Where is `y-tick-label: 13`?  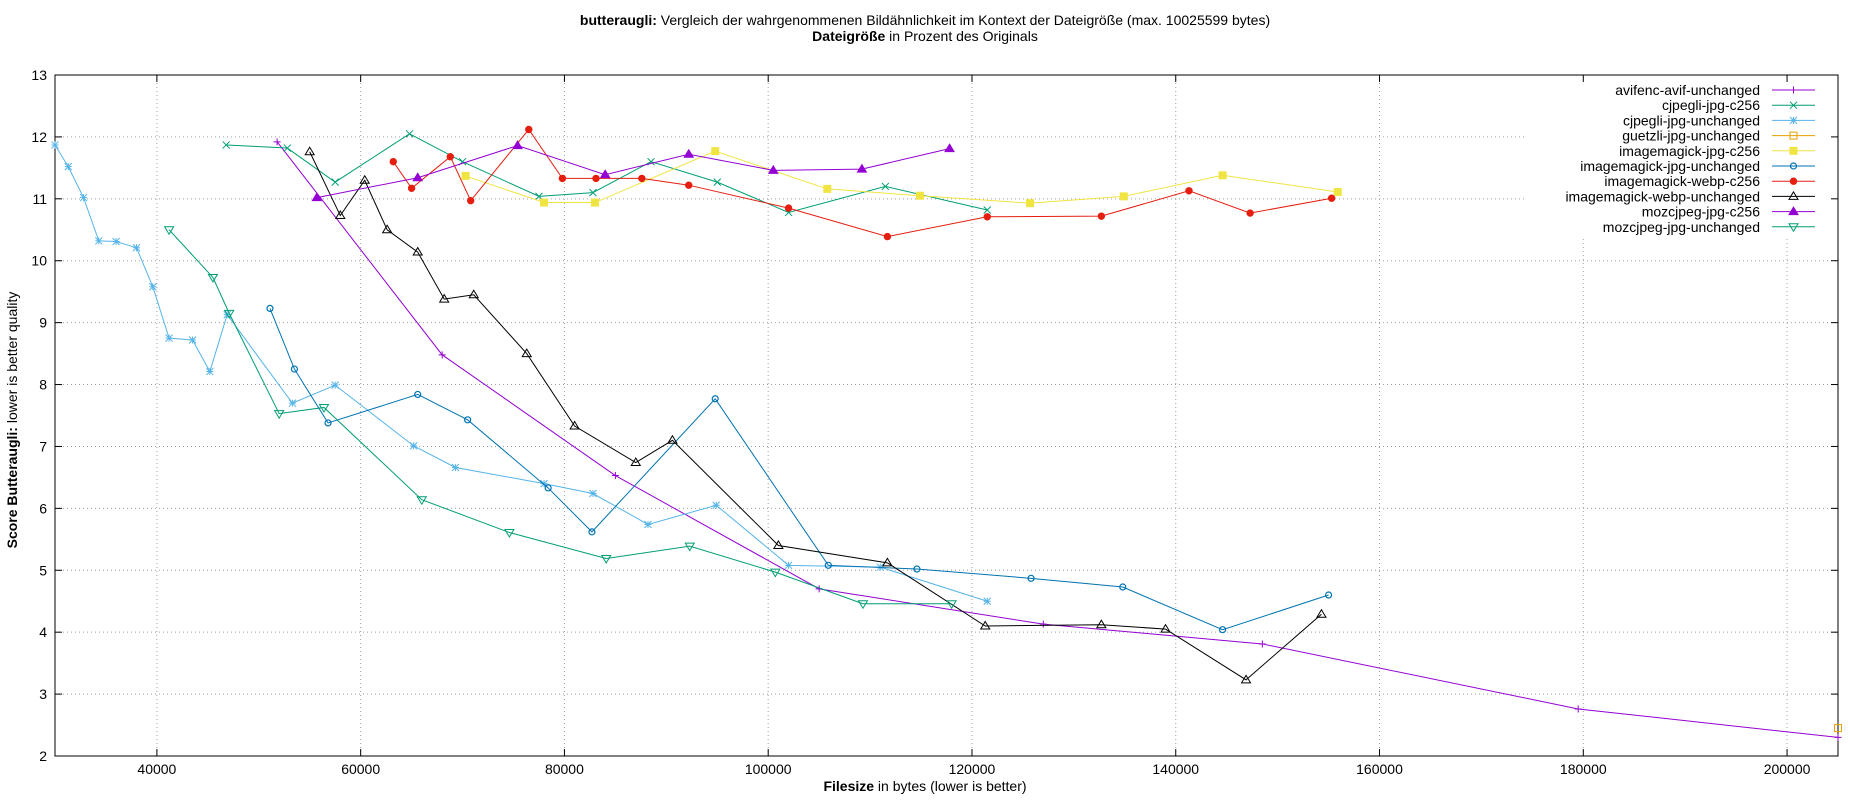 y-tick-label: 13 is located at coordinates (39, 75).